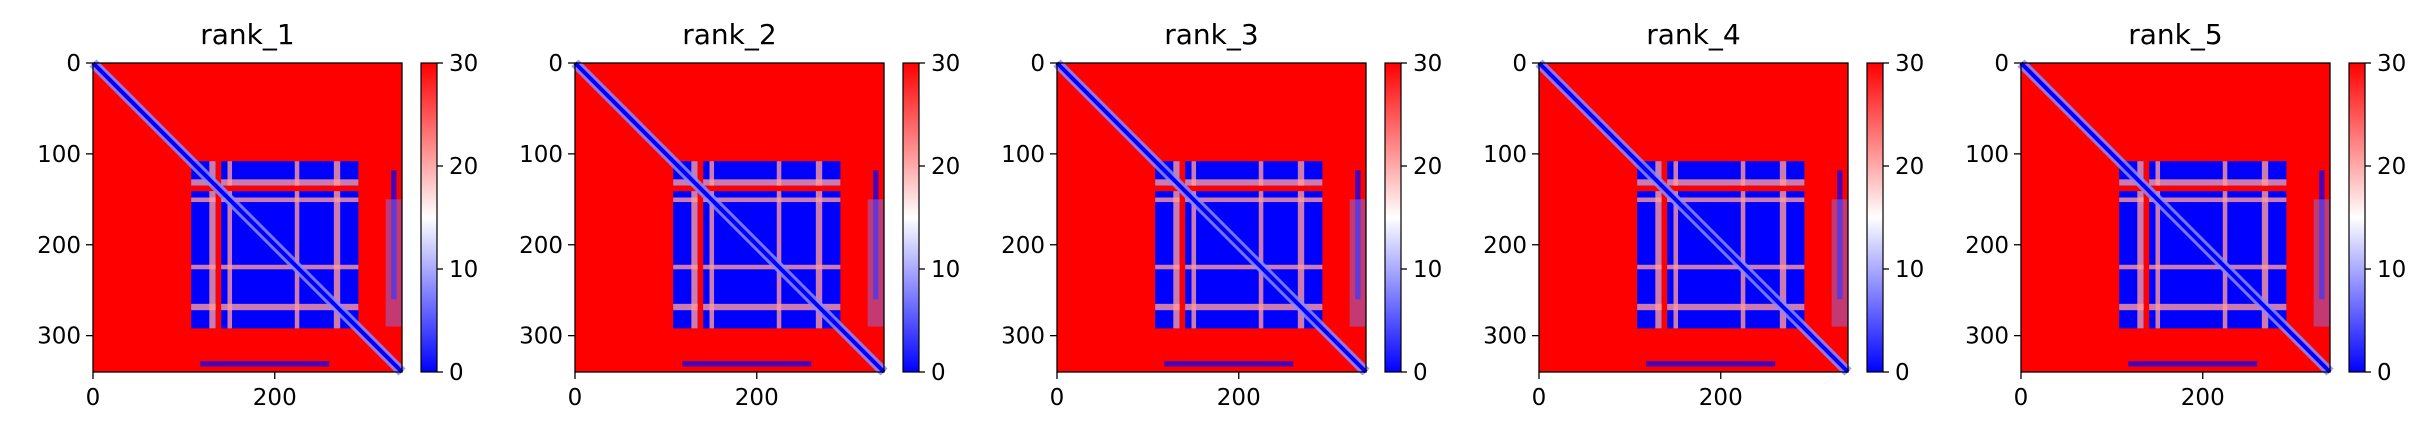  I want to click on panel-title: rank_2, so click(729, 34).